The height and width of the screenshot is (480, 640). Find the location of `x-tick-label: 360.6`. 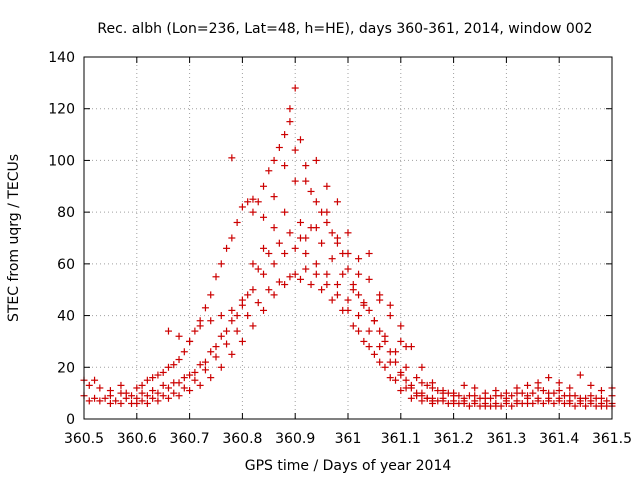

x-tick-label: 360.6 is located at coordinates (137, 439).